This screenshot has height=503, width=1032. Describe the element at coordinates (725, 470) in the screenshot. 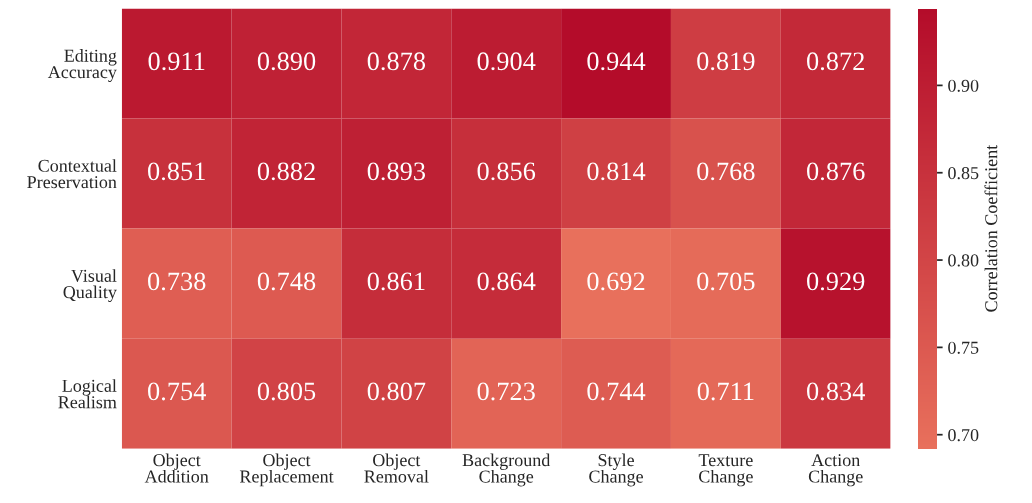

I see `x-tick-label: Texture Change` at that location.